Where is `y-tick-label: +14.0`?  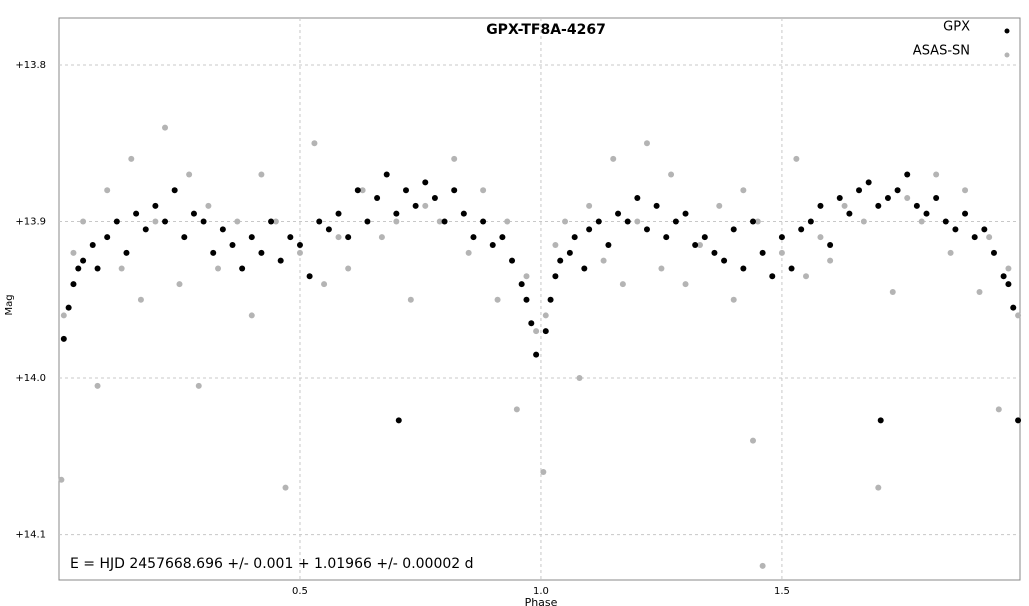 y-tick-label: +14.0 is located at coordinates (30, 378).